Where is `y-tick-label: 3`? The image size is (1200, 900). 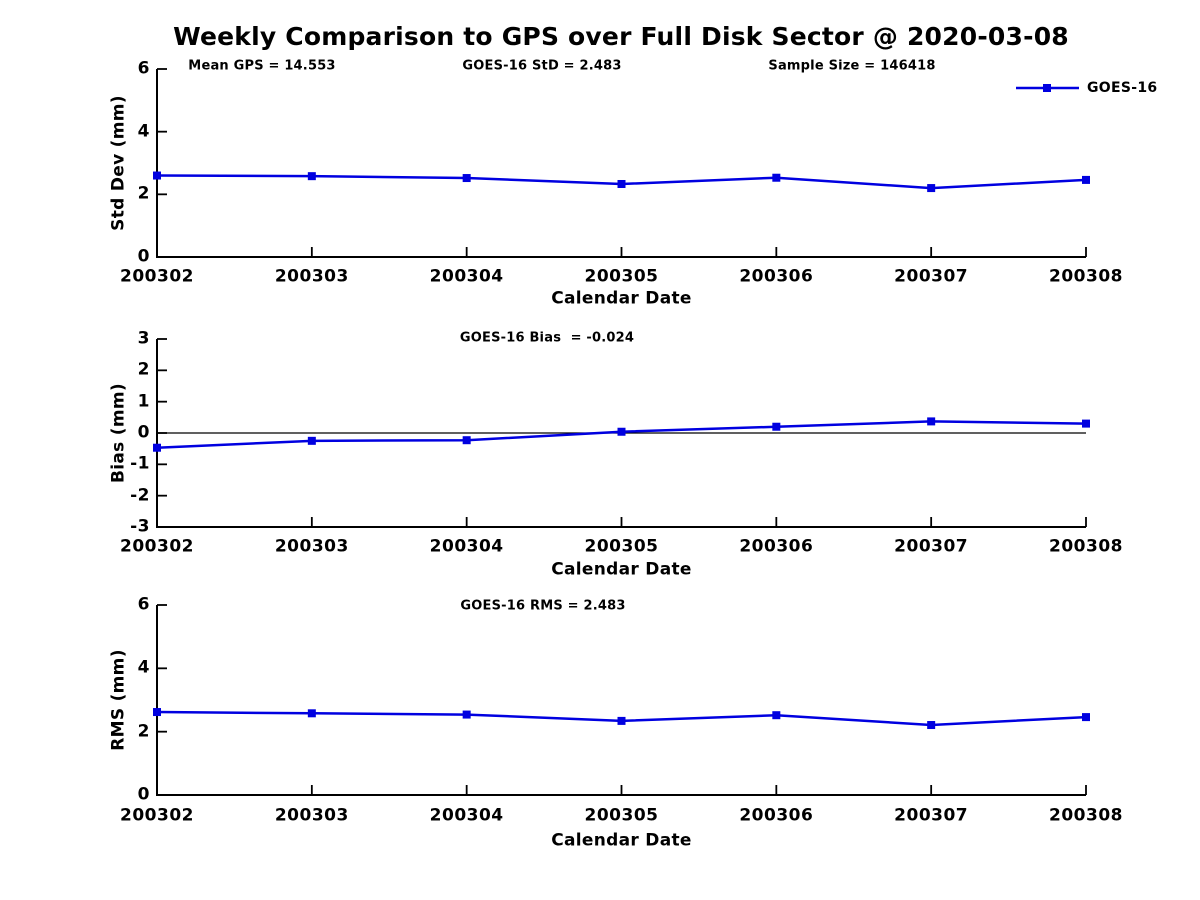
y-tick-label: 3 is located at coordinates (143, 338).